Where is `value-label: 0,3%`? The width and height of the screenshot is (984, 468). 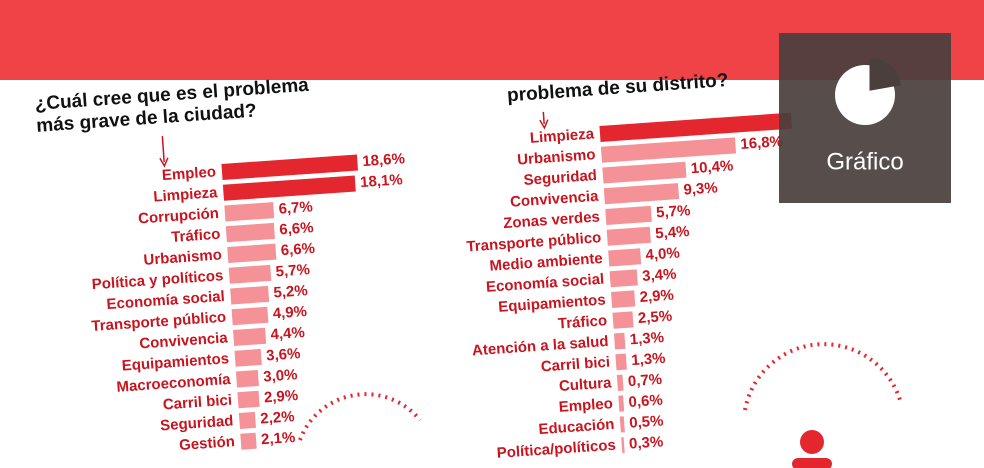 value-label: 0,3% is located at coordinates (646, 442).